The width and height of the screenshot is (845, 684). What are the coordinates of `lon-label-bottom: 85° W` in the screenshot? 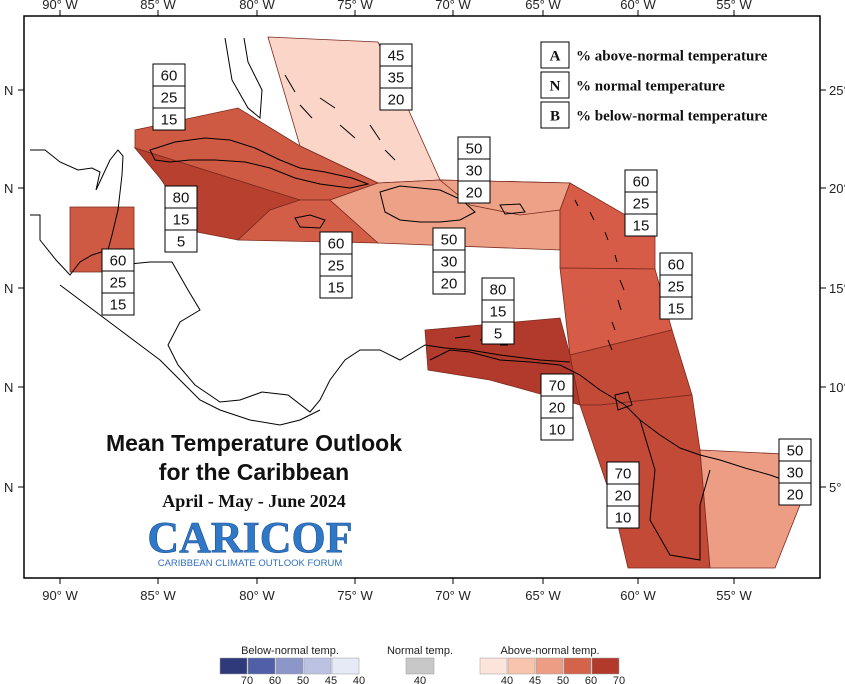 It's located at (158, 595).